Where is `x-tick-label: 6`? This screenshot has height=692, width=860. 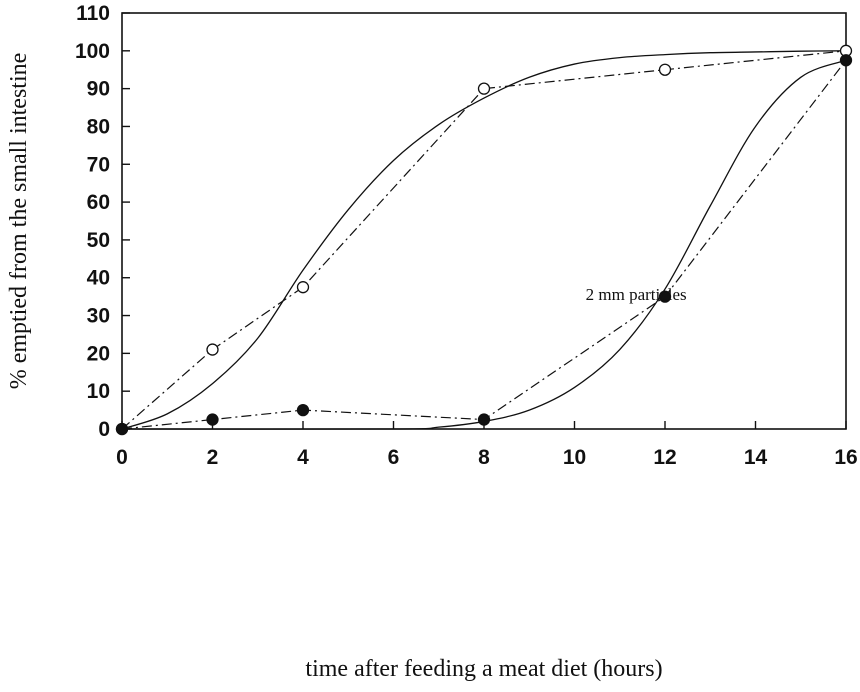
x-tick-label: 6 is located at coordinates (394, 457).